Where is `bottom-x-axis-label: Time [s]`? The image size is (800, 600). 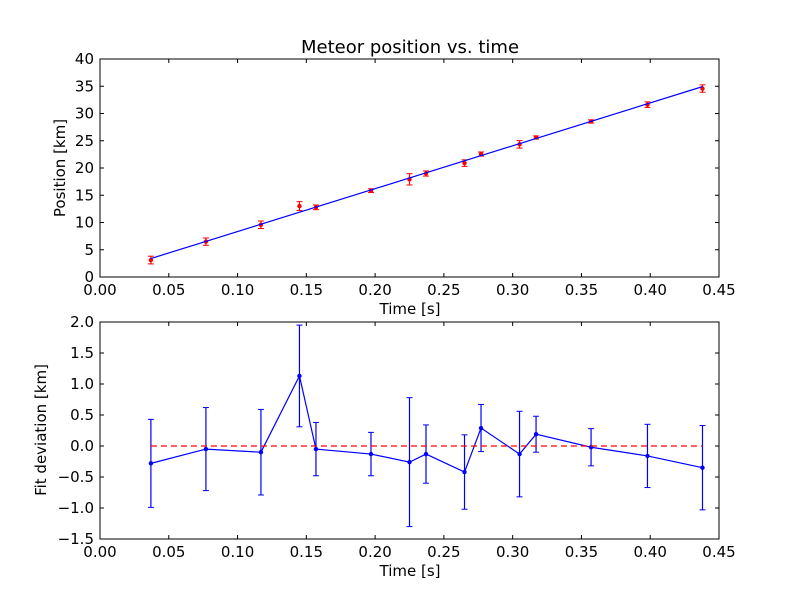
bottom-x-axis-label: Time [s] is located at coordinates (410, 571).